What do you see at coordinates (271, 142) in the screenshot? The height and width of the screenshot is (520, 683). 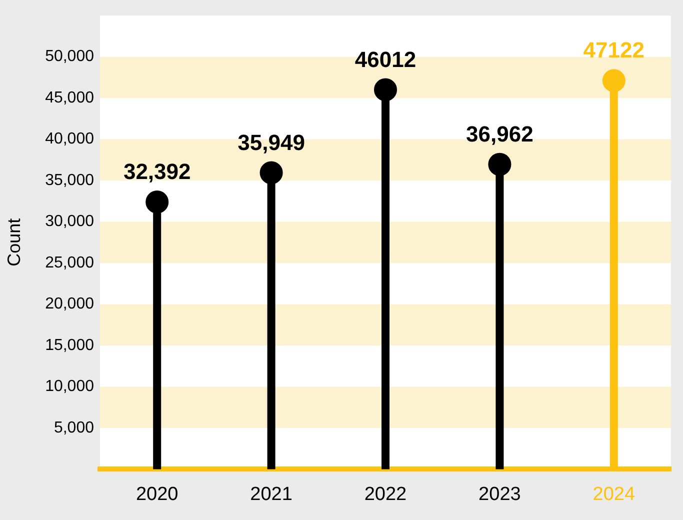 I see `data-label: 35,949` at bounding box center [271, 142].